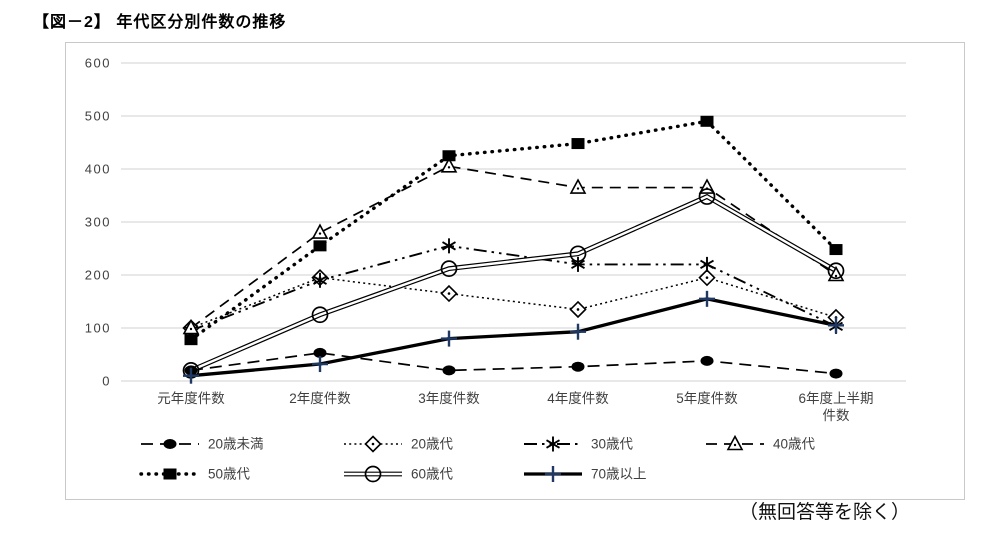 Image resolution: width=1003 pixels, height=543 pixels. Describe the element at coordinates (579, 444) in the screenshot. I see `legend-item-30歳代: 30歳代` at that location.